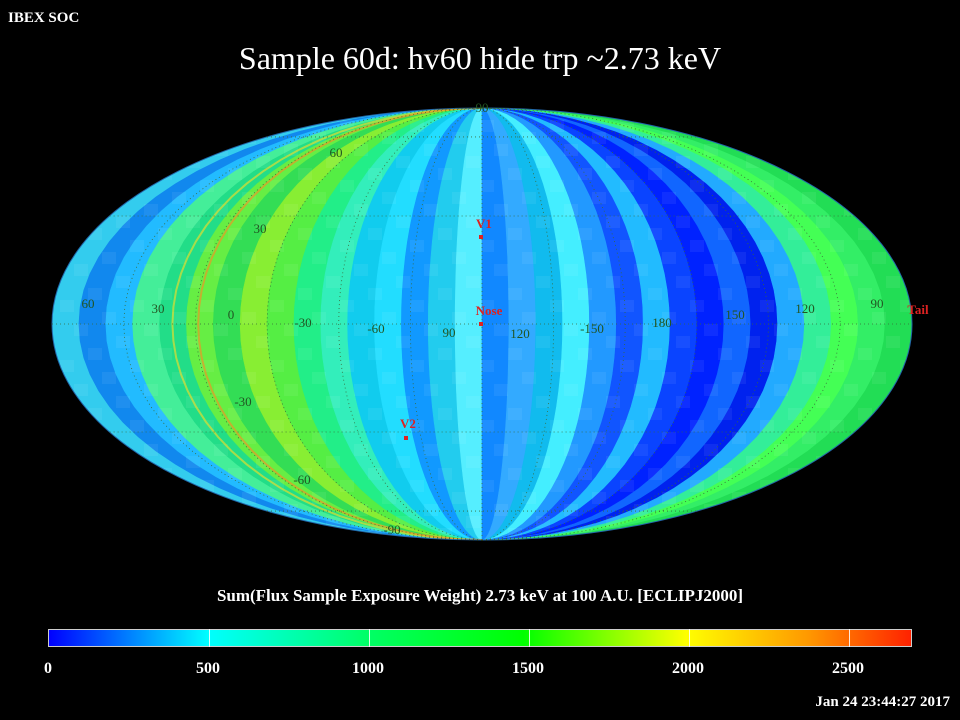 This screenshot has height=720, width=960. Describe the element at coordinates (480, 638) in the screenshot. I see `colorbar` at that location.